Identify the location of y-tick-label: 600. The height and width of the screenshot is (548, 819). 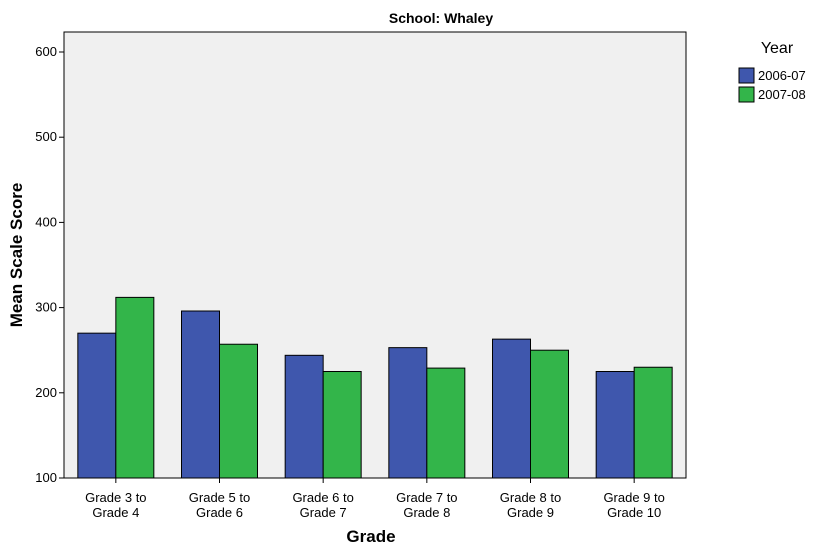
(46, 51).